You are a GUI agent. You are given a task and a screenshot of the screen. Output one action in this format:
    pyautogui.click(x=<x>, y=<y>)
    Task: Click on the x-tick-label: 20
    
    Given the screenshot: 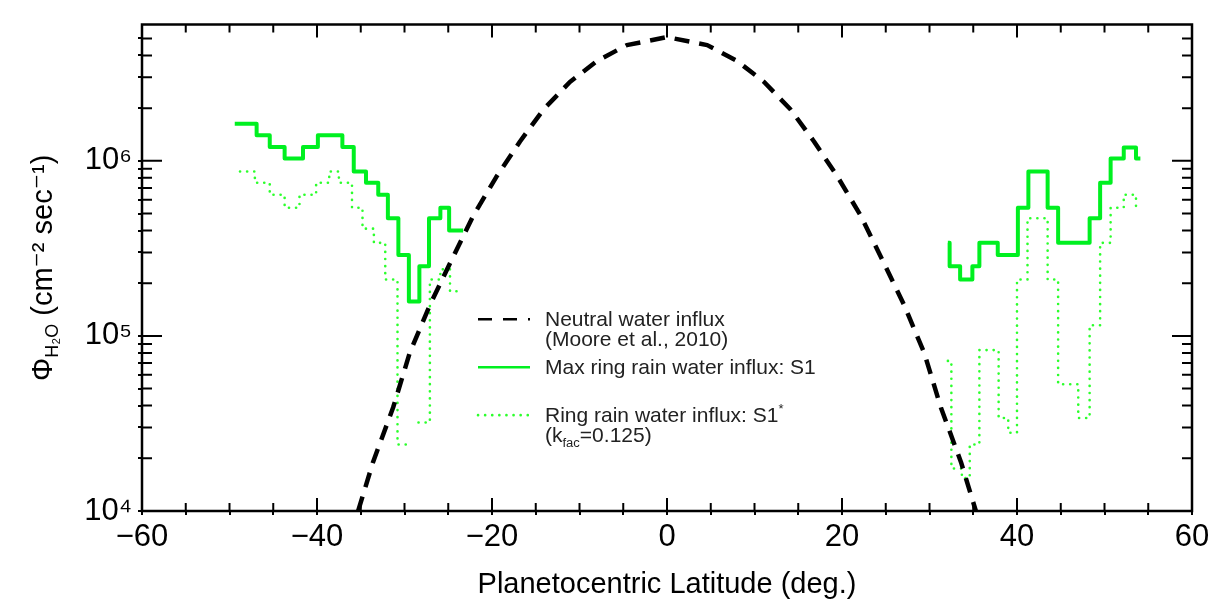 What is the action you would take?
    pyautogui.click(x=842, y=536)
    